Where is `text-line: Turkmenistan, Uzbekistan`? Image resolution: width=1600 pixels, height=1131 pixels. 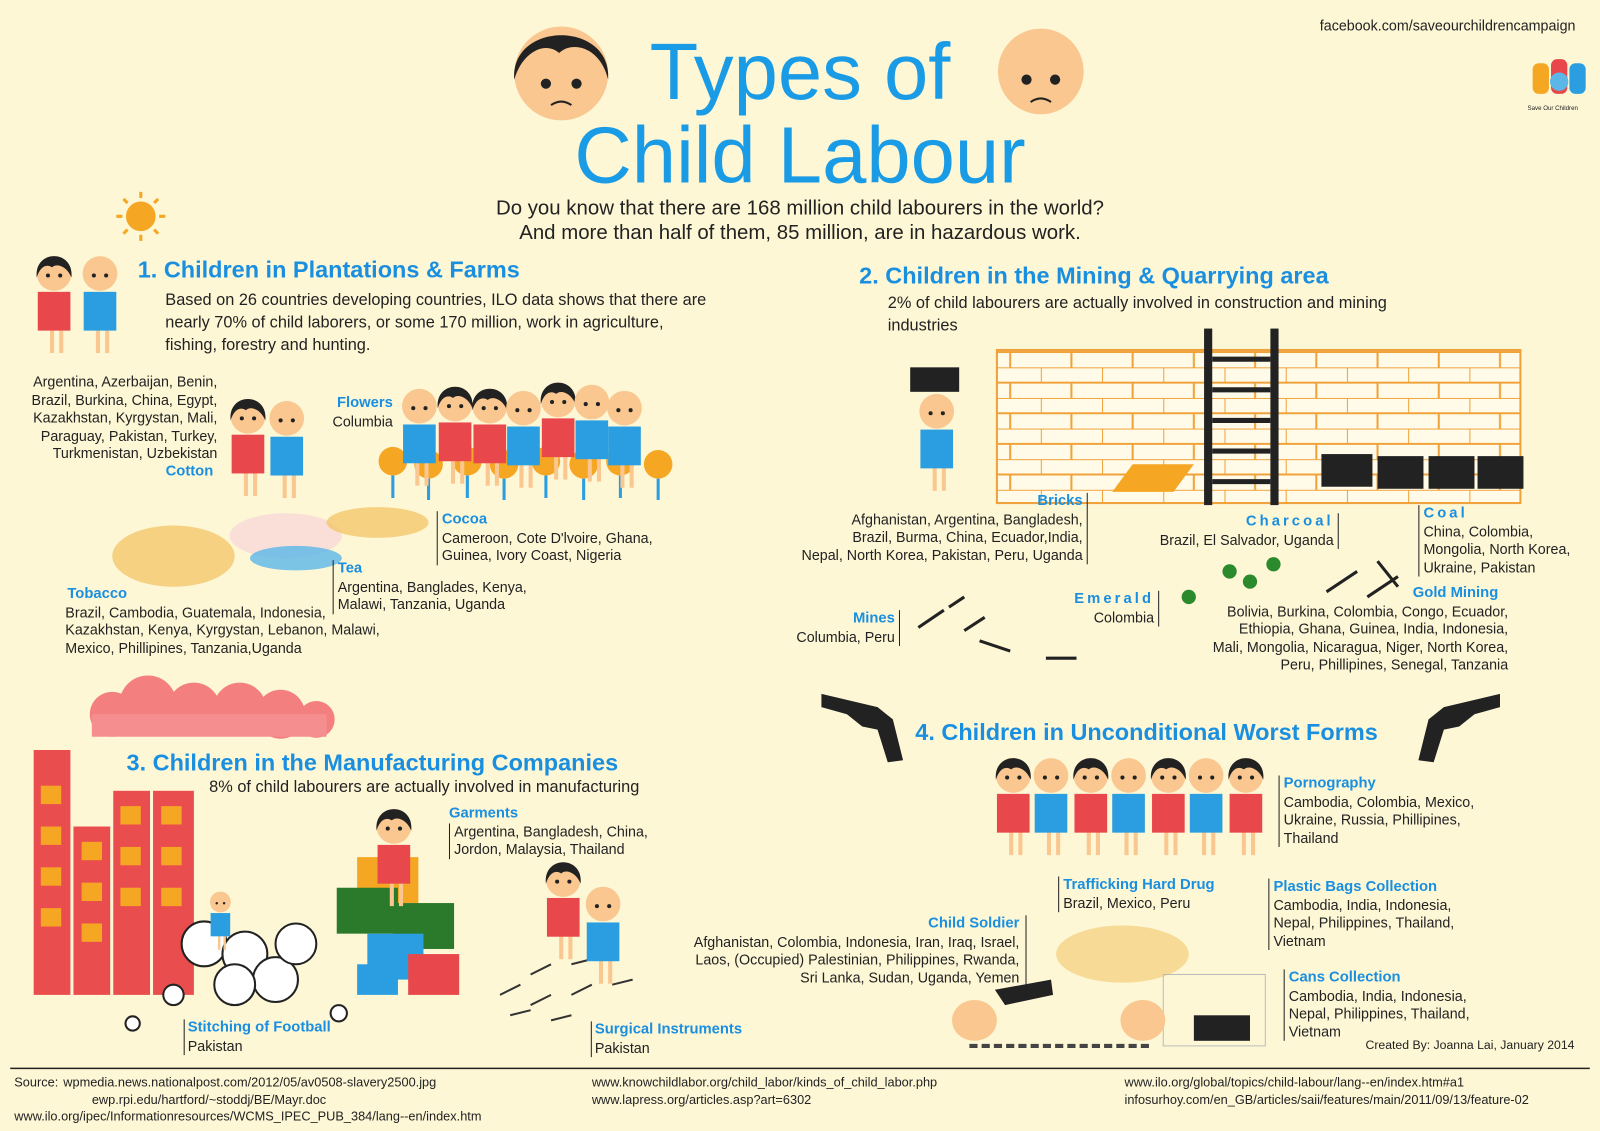
text-line: Turkmenistan, Uzbekistan is located at coordinates (135, 453).